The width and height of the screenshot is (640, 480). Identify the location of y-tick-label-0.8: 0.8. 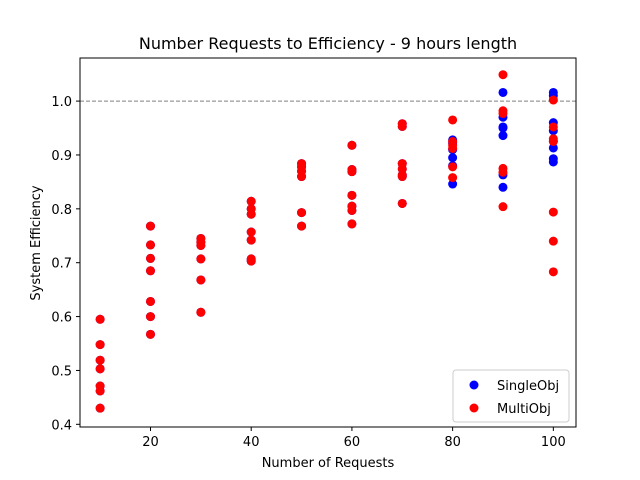
(61, 210).